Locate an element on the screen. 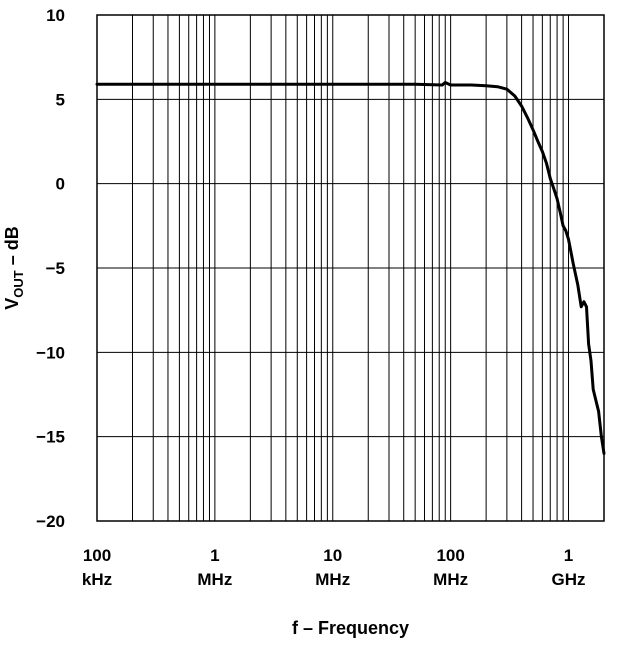  y-axis-title-main: V is located at coordinates (12, 304).